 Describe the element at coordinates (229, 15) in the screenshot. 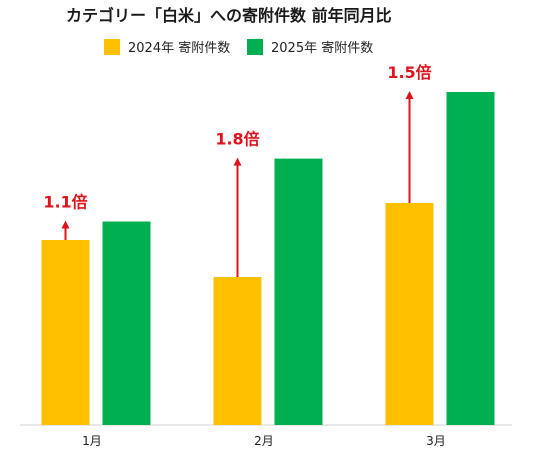

I see `chart-title: カテゴリー「白米」への寄附件数 前年同月比` at that location.